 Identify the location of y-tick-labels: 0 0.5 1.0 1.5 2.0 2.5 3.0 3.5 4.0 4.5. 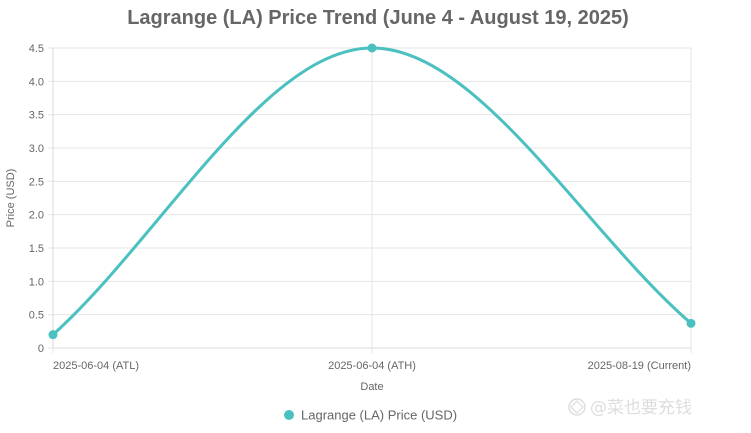
(36, 199).